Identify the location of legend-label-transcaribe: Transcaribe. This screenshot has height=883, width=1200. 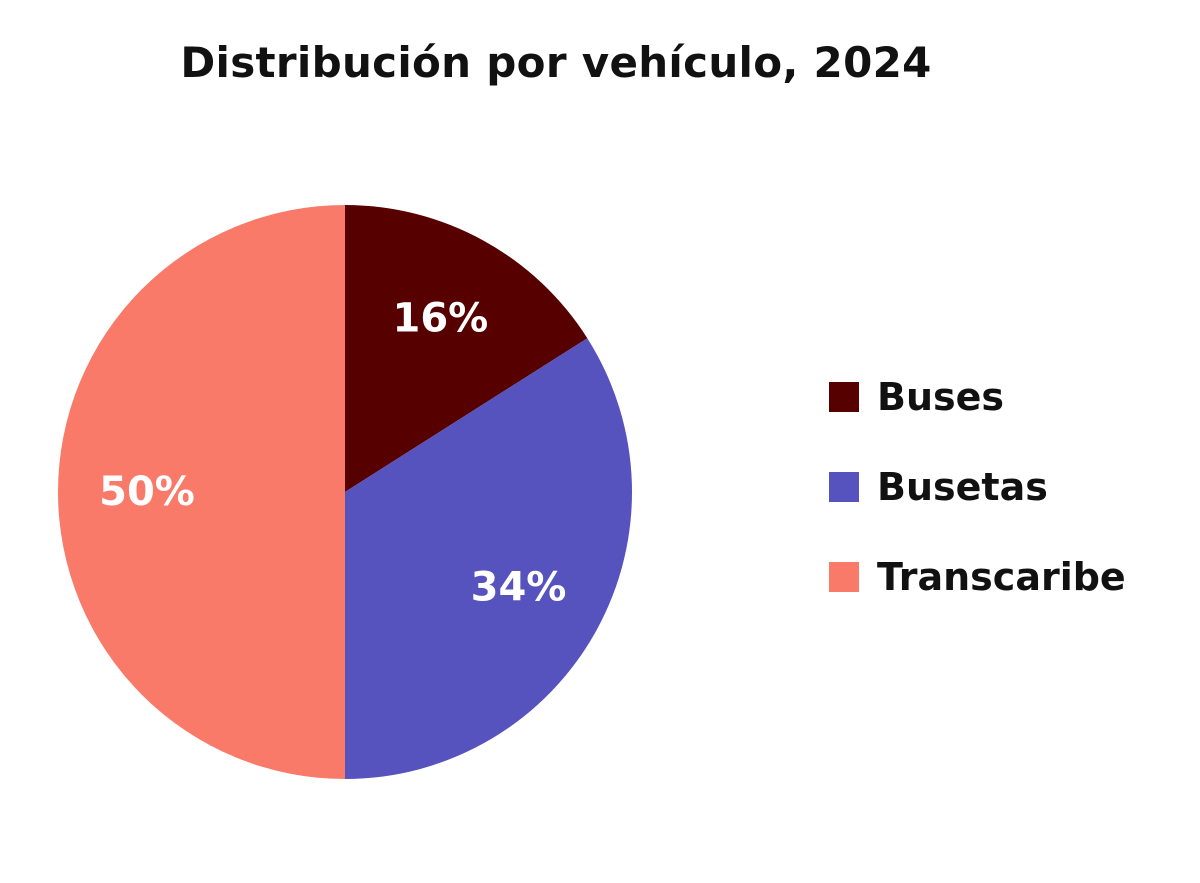
(1001, 577).